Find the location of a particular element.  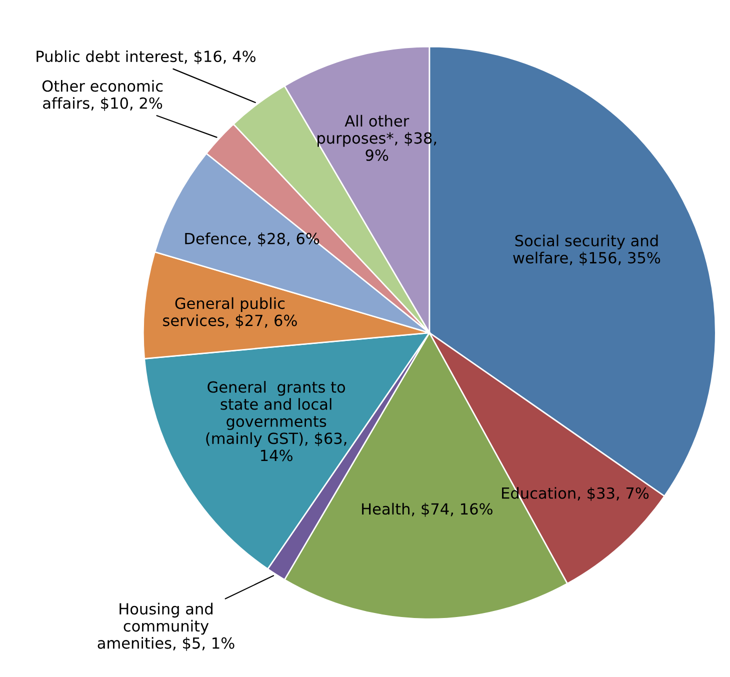

slice-label: Housing and community amenities, $5, 1% is located at coordinates (166, 626).